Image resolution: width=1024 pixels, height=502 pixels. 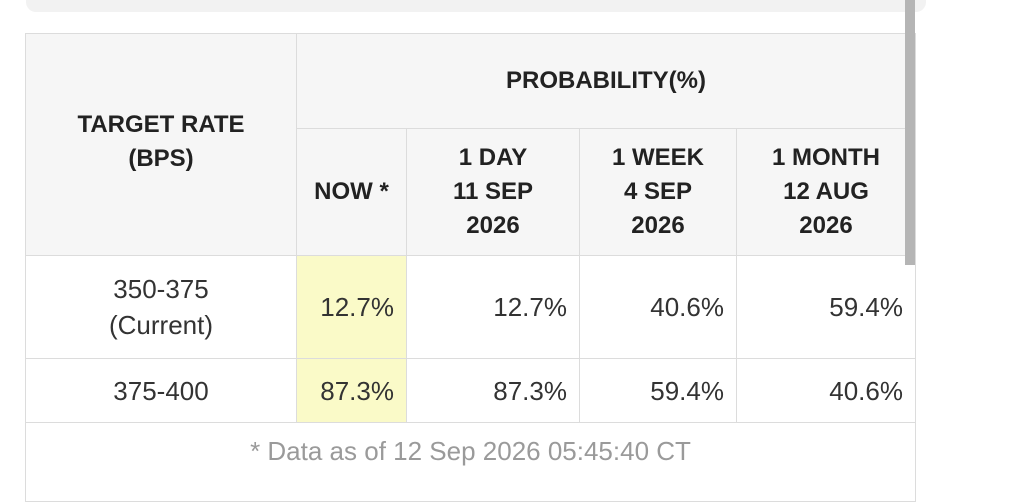 I want to click on column-header: 1 DAY 11 SEP 2026, so click(x=493, y=192).